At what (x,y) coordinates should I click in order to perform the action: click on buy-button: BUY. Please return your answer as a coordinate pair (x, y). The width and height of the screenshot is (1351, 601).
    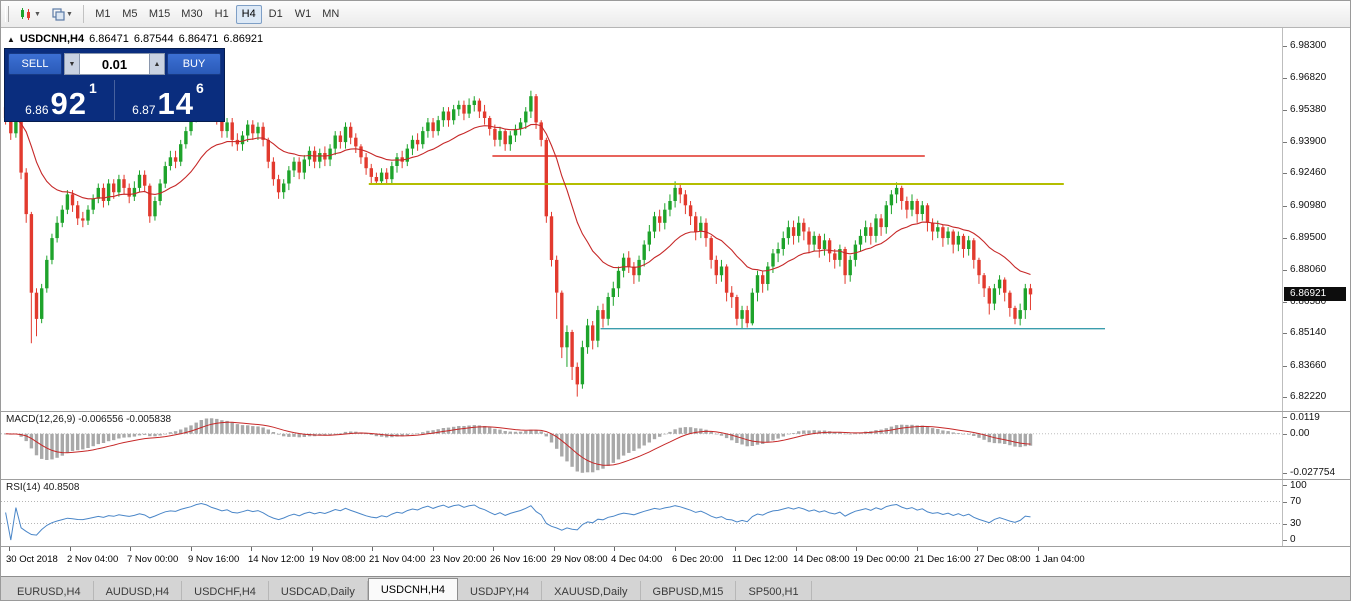
    Looking at the image, I should click on (194, 64).